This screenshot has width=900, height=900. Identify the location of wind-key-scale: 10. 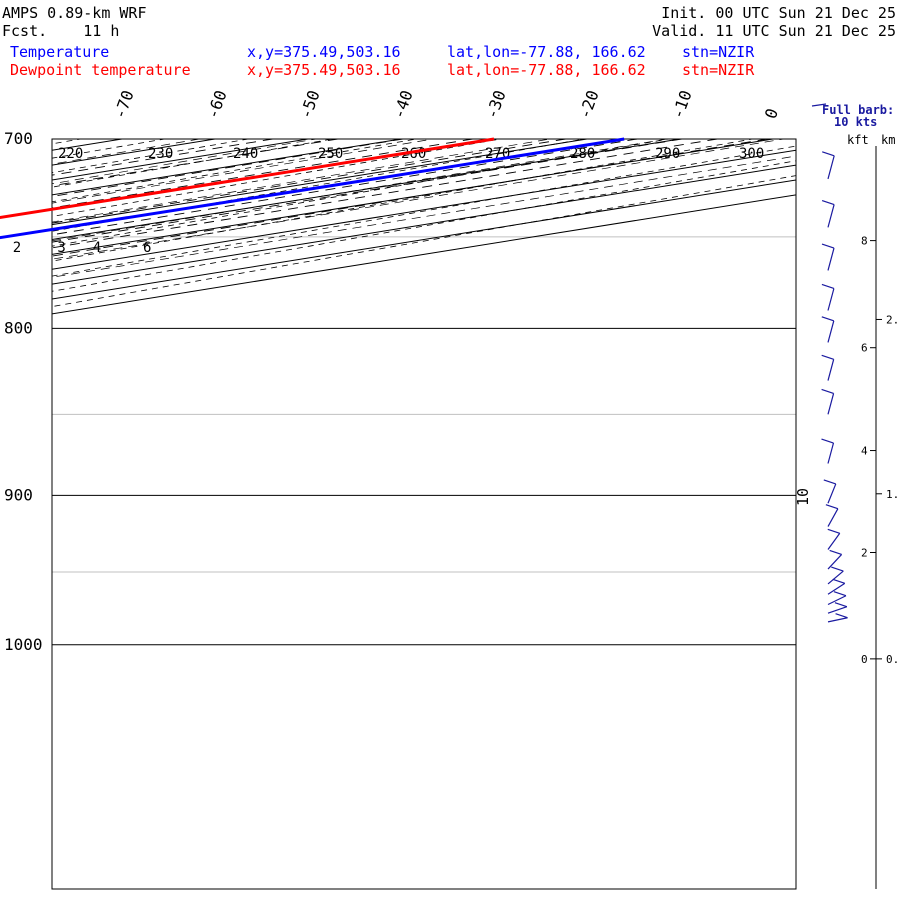
(803, 497).